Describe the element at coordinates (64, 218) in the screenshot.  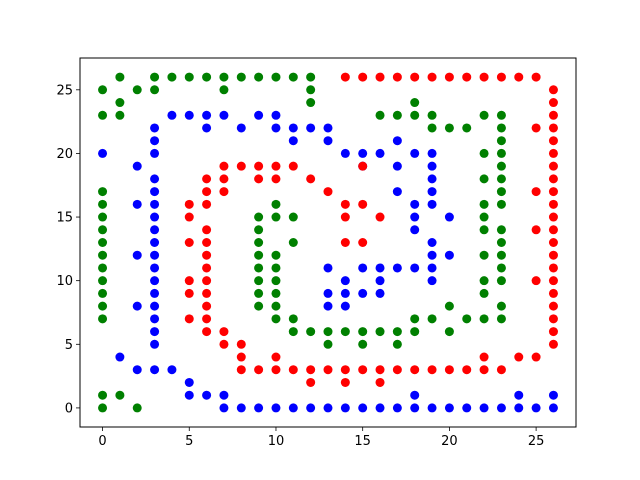
I see `y-tick-label: 15` at that location.